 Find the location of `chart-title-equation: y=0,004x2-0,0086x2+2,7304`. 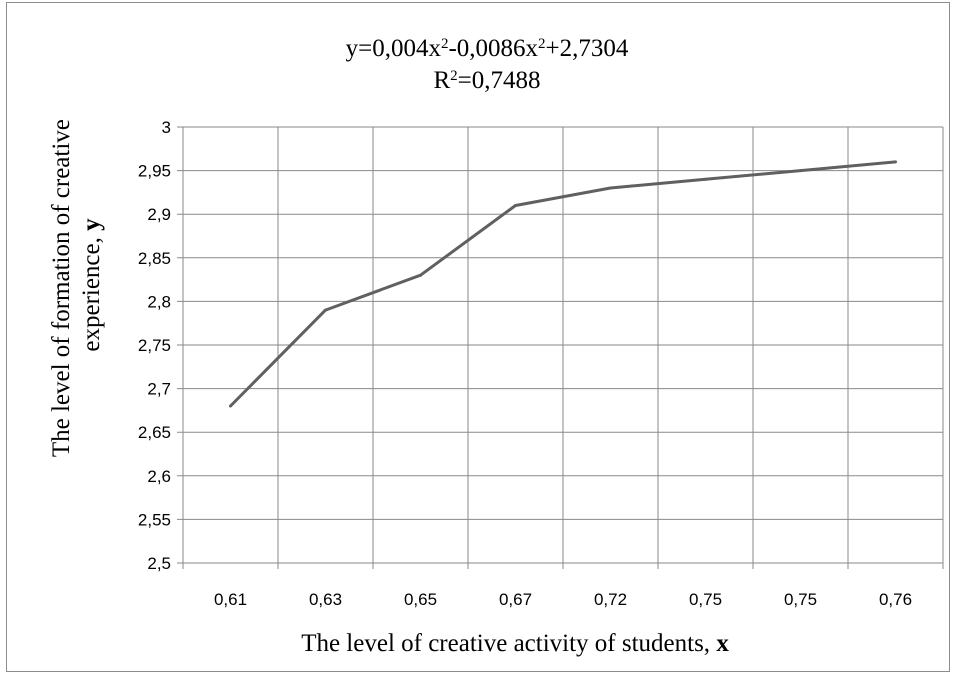

chart-title-equation: y=0,004x2-0,0086x2+2,7304 is located at coordinates (487, 48).